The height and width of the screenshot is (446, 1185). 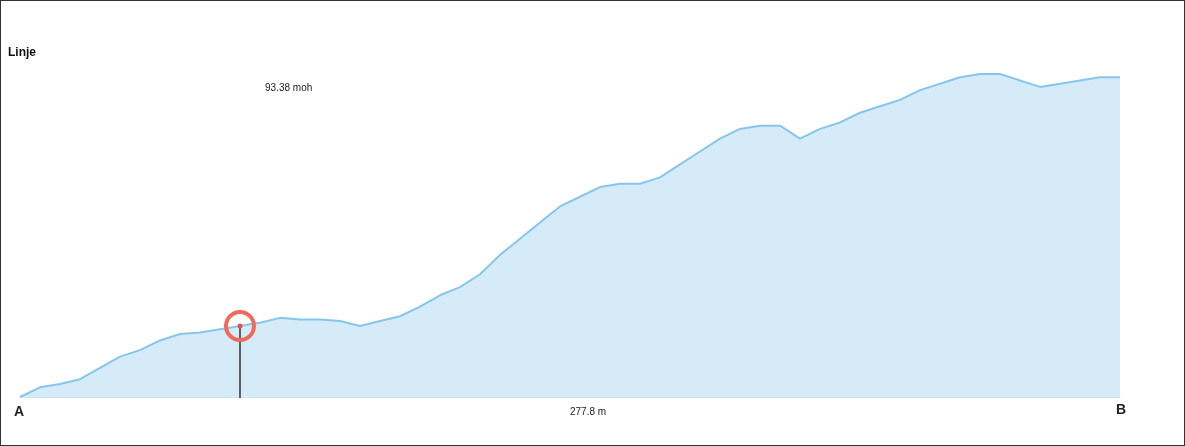 What do you see at coordinates (588, 411) in the screenshot?
I see `text: 277.8 m` at bounding box center [588, 411].